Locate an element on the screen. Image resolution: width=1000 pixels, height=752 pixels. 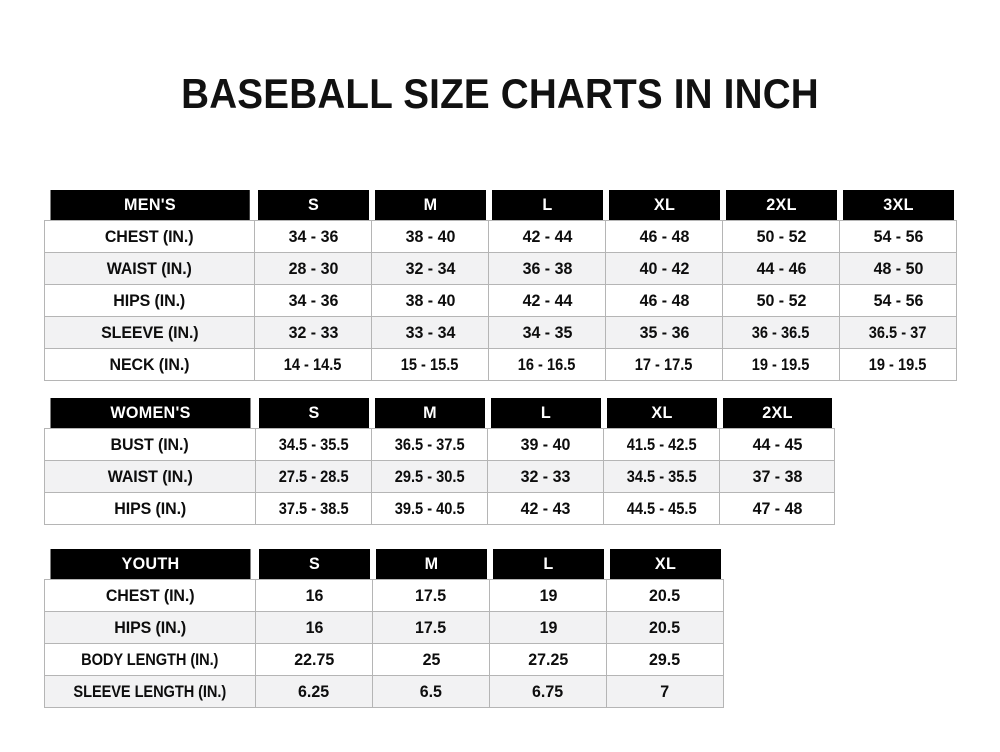
youth-cell-hips-s: 16 is located at coordinates (314, 627).